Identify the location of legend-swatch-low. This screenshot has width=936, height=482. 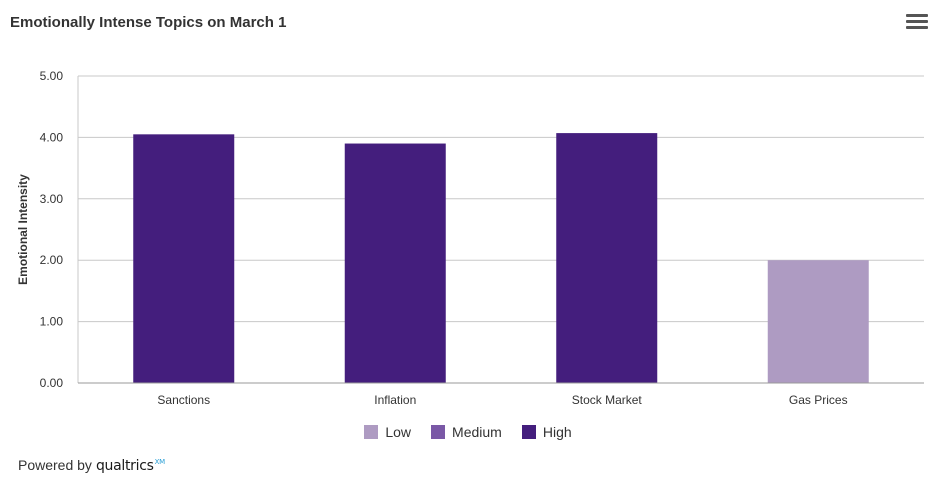
(371, 432).